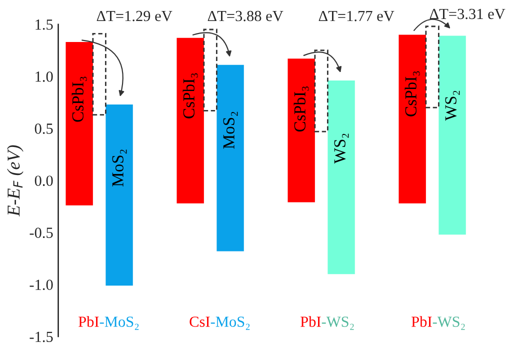  I want to click on y-tick-label: 0.0, so click(43, 181).